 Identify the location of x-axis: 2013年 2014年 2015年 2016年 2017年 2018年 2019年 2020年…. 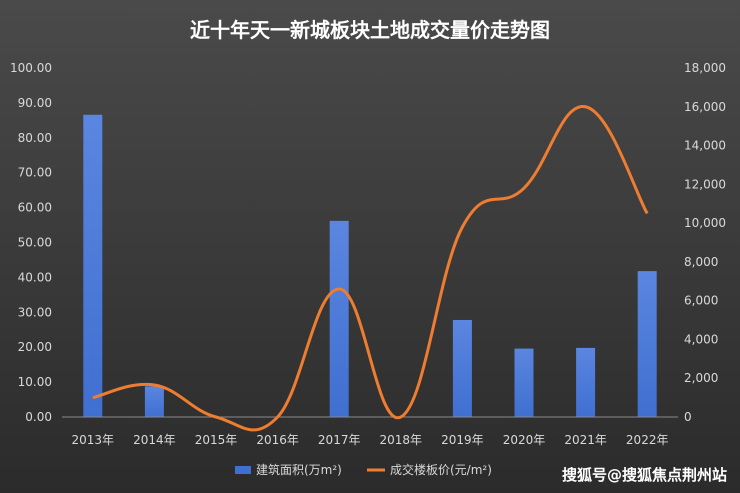
(370, 440).